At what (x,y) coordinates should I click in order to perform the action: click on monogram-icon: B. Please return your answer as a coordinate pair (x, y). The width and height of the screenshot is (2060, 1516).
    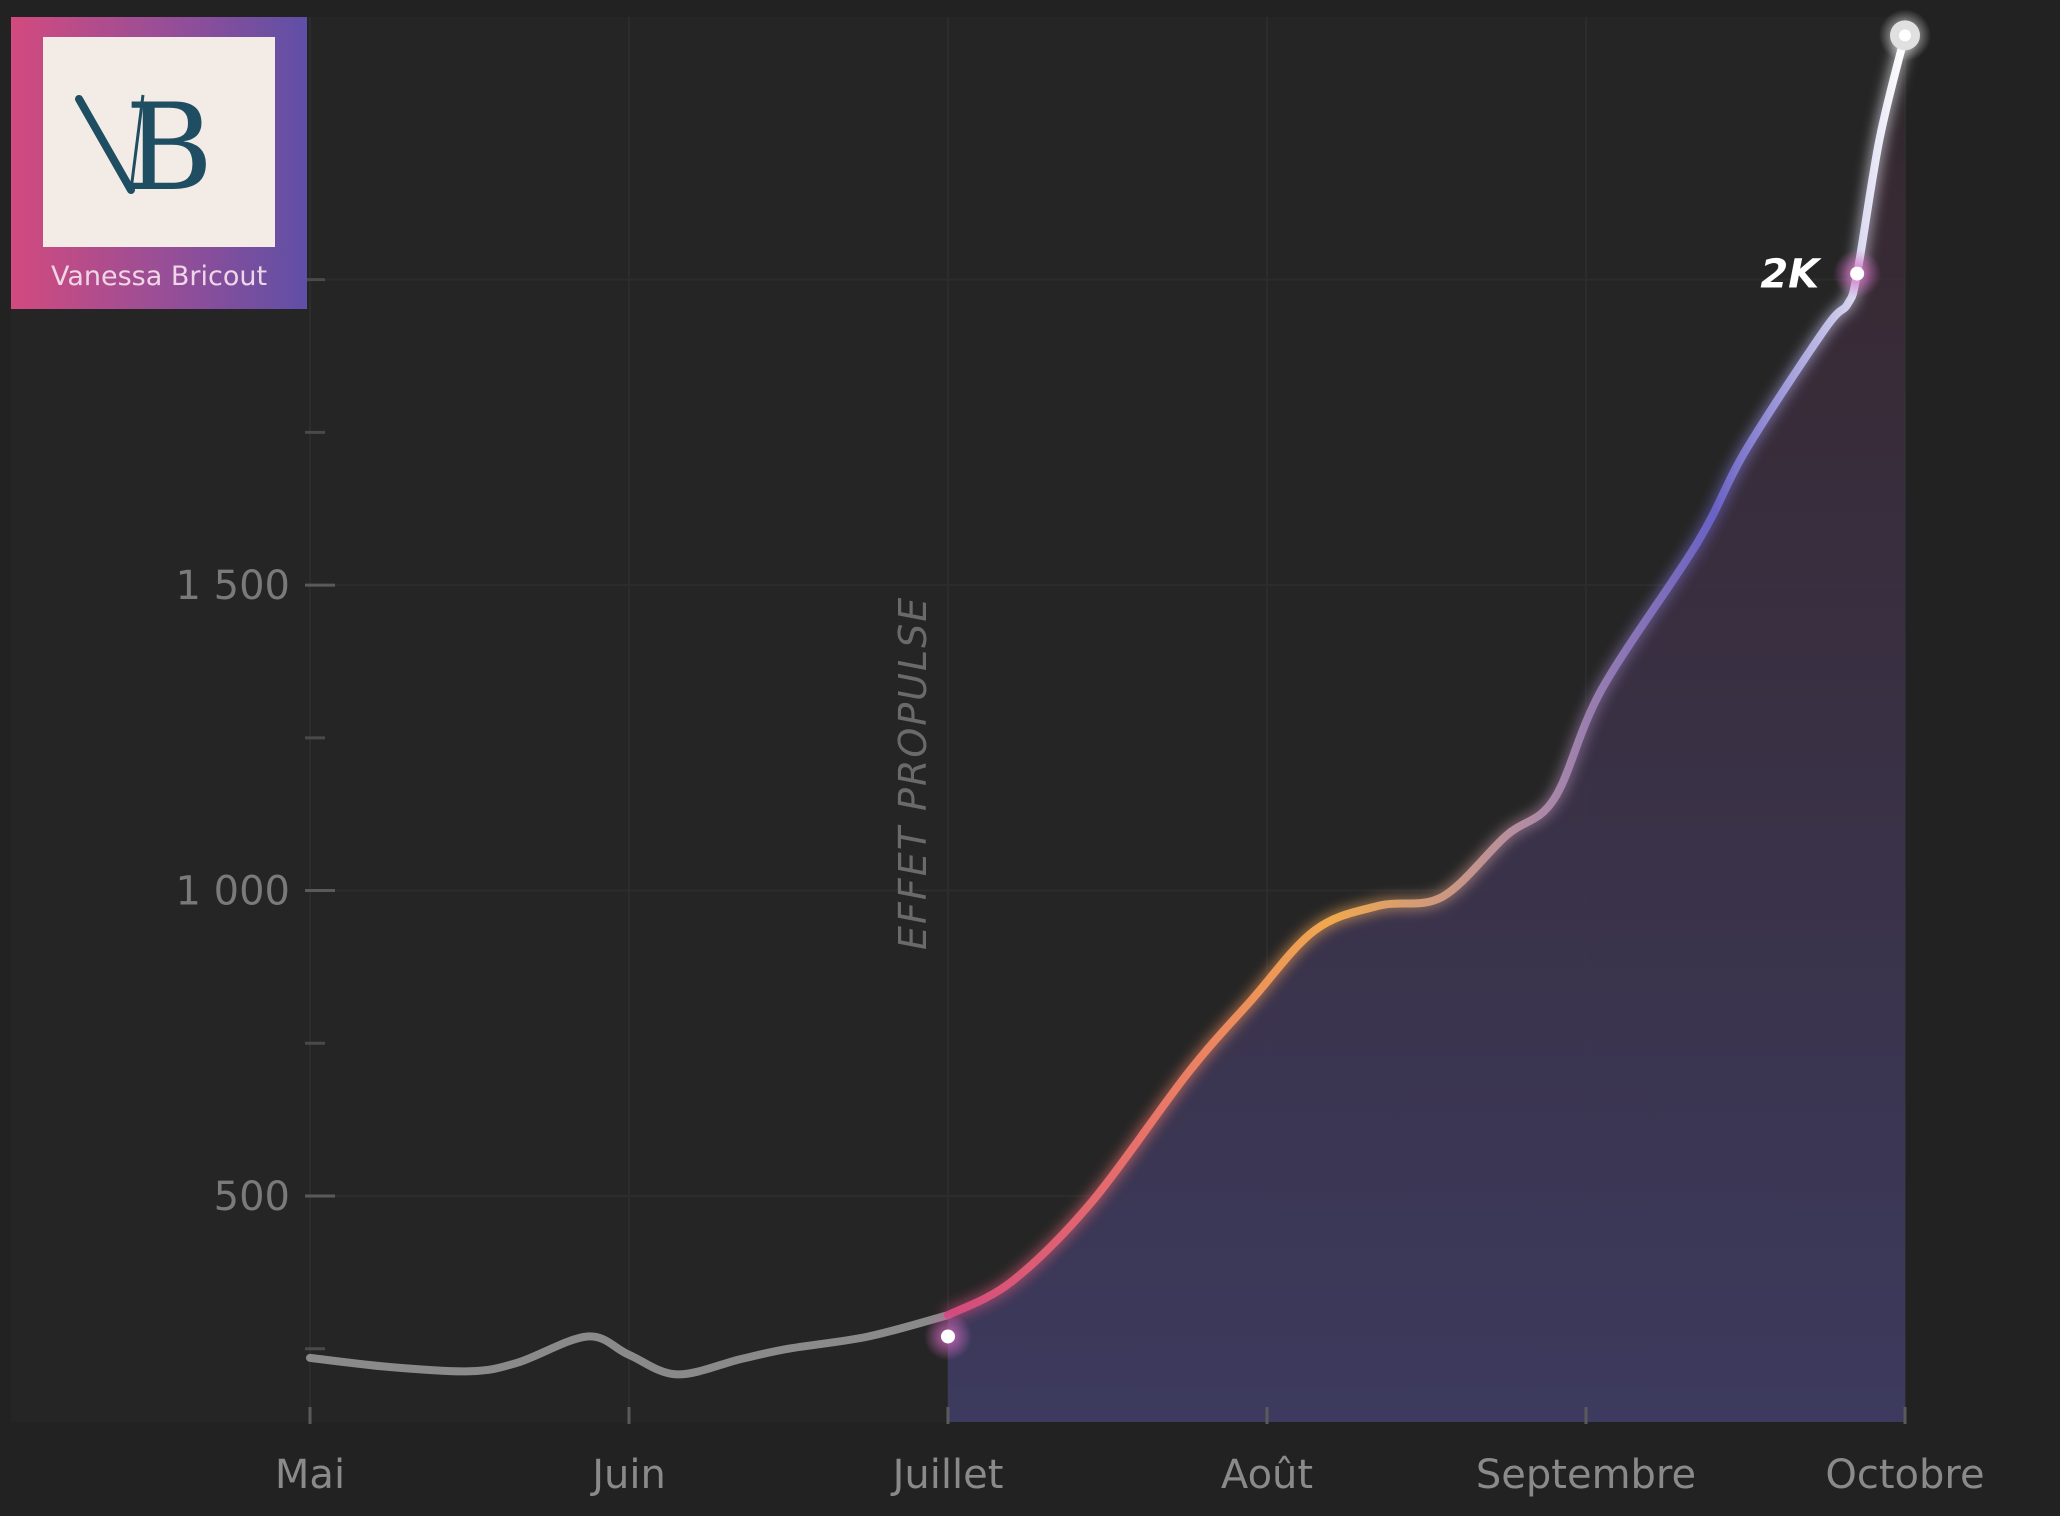
    Looking at the image, I should click on (144, 148).